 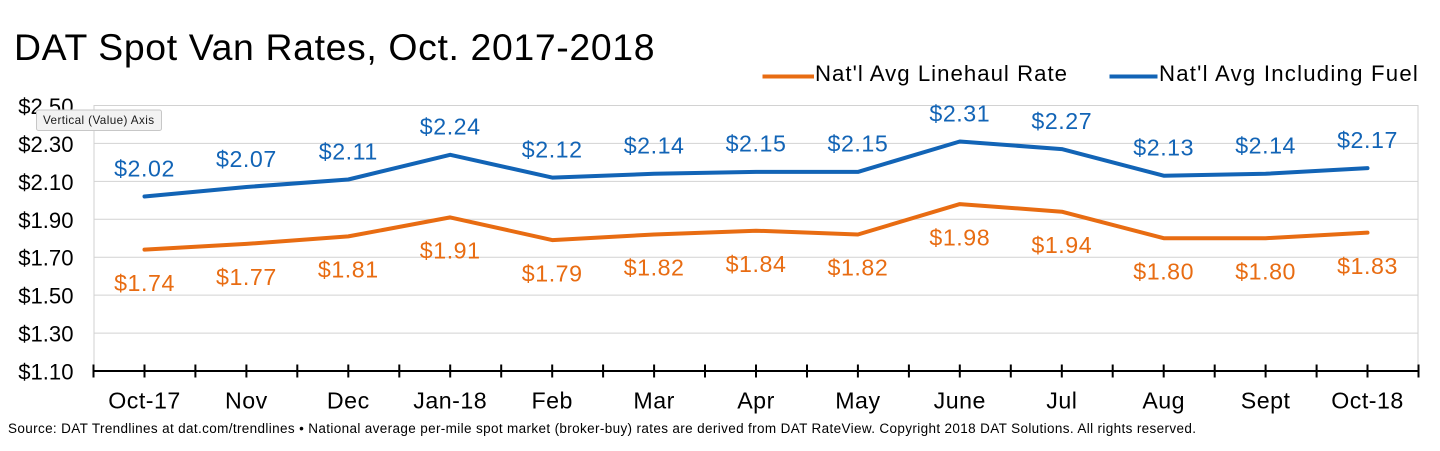 What do you see at coordinates (246, 159) in the screenshot?
I see `svg-text: $2.07` at bounding box center [246, 159].